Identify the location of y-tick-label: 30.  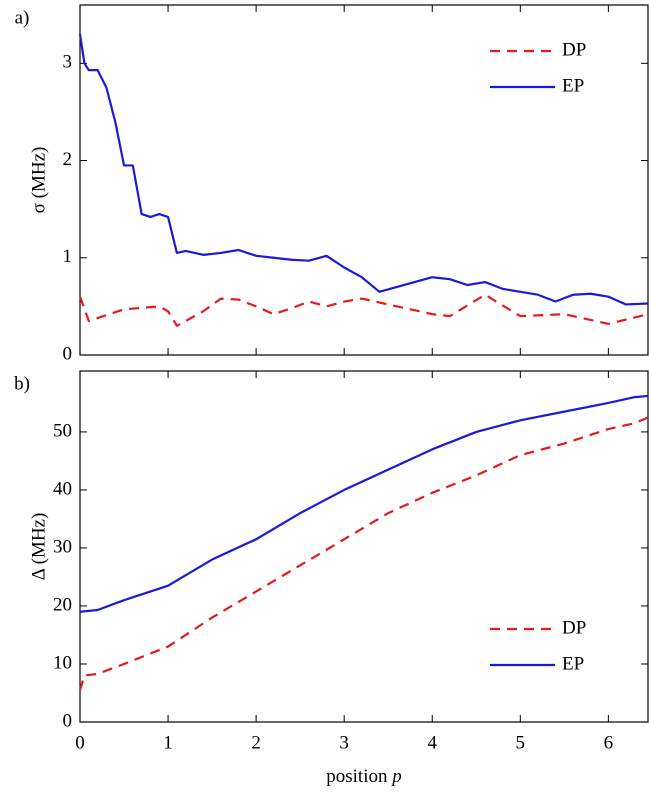
(62, 546).